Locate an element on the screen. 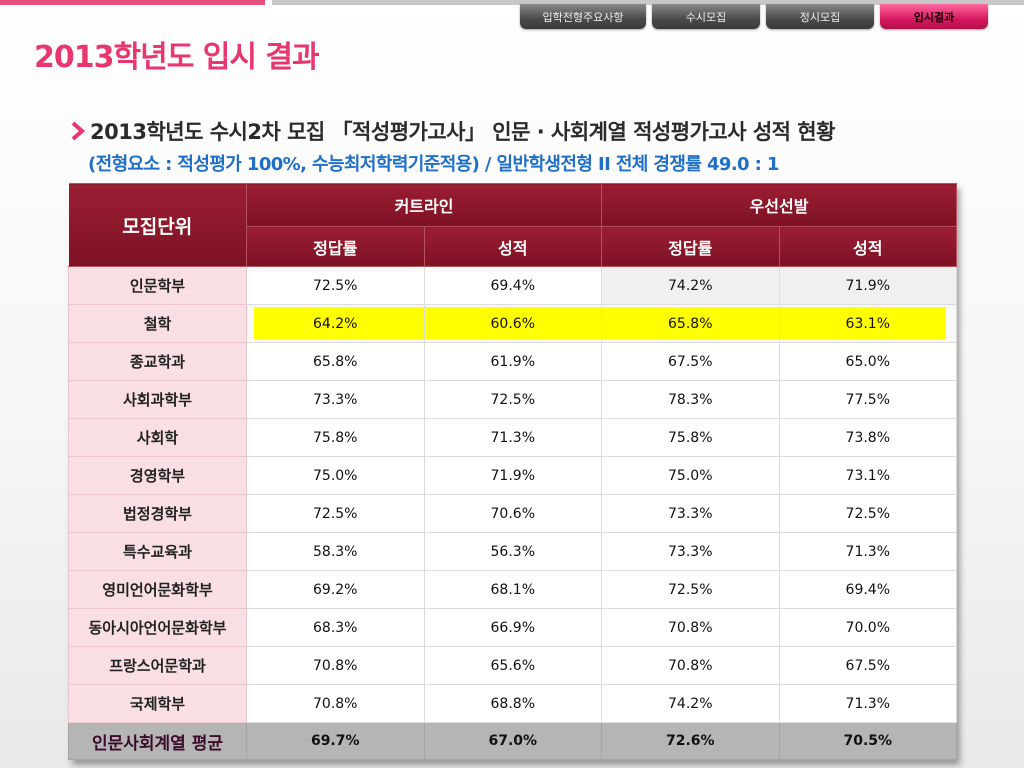  header-priority: 우선선발 is located at coordinates (779, 205).